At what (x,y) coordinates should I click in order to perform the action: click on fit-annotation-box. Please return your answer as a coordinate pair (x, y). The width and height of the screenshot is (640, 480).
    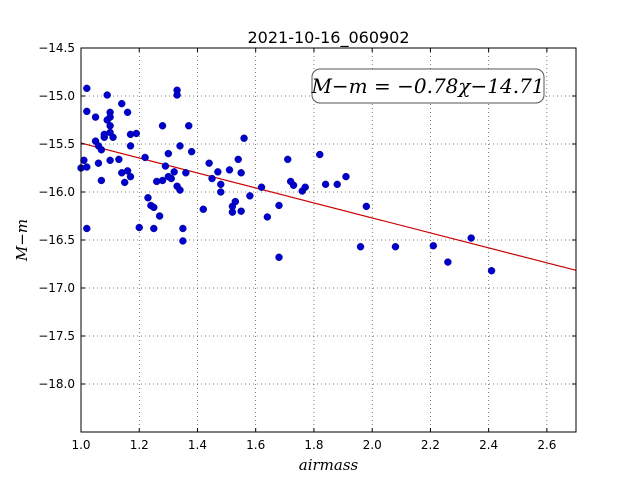
    Looking at the image, I should click on (428, 86).